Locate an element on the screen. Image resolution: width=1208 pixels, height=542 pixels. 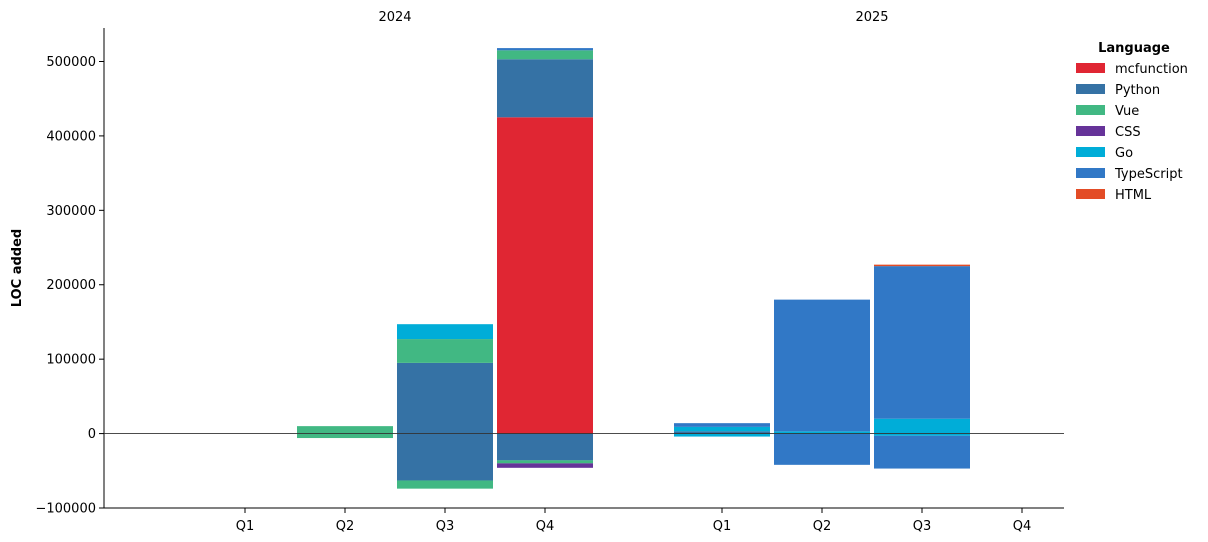
legend-label-typescript: TypeScript is located at coordinates (1148, 174).